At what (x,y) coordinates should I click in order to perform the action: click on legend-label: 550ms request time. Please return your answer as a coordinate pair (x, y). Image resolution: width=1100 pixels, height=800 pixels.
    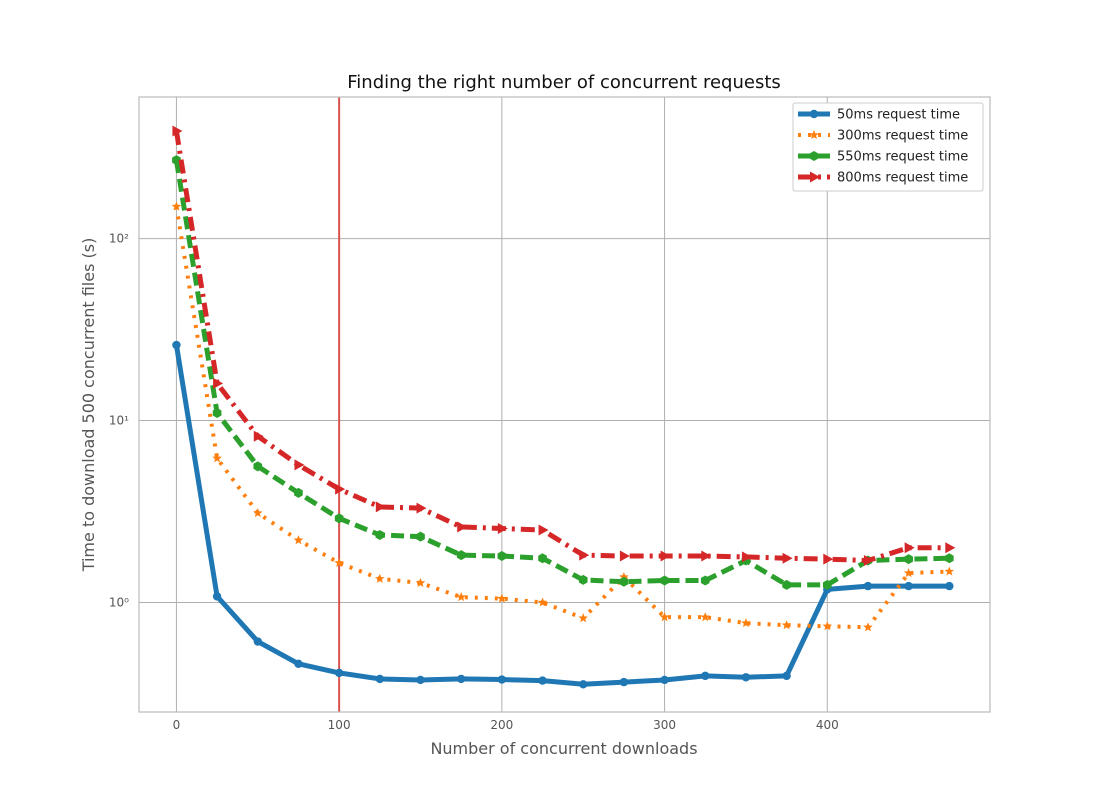
    Looking at the image, I should click on (902, 157).